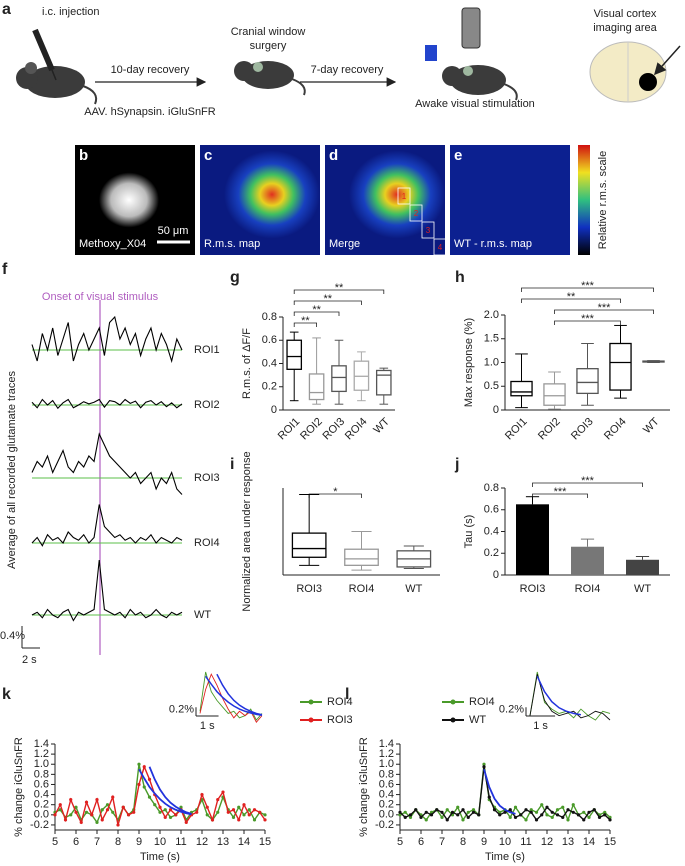 The image size is (685, 866). What do you see at coordinates (344, 244) in the screenshot?
I see `caption: Merge` at bounding box center [344, 244].